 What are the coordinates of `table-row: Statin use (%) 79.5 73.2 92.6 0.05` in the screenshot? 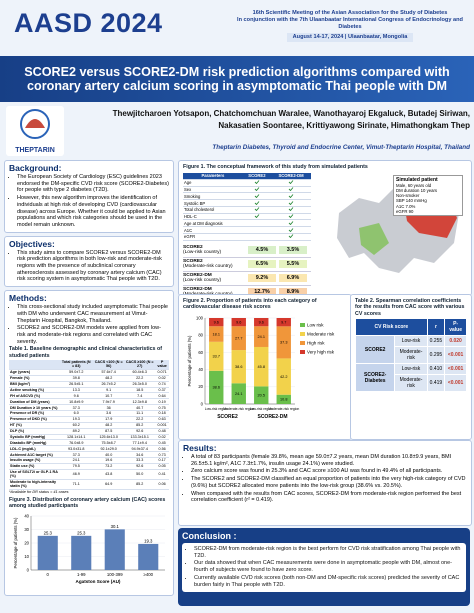 It's located at (89, 466).